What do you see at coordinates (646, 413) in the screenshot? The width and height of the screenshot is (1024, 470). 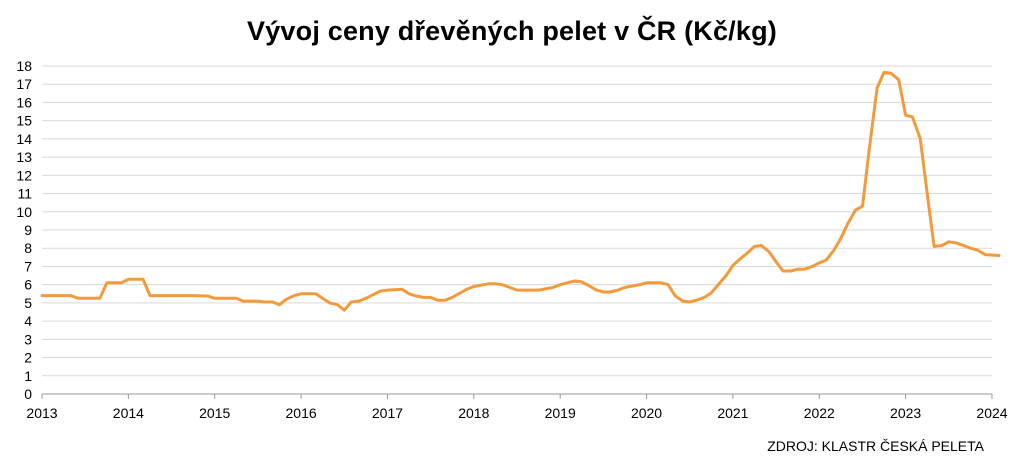 I see `x-tick-label: 2020` at bounding box center [646, 413].